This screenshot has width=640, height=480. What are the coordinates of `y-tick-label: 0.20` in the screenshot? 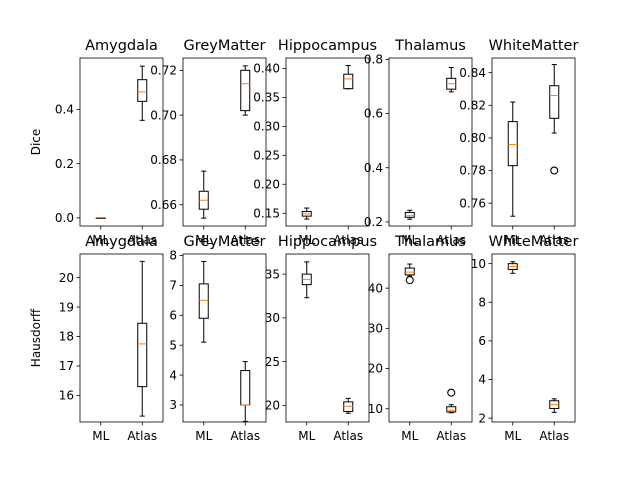 It's located at (266, 184).